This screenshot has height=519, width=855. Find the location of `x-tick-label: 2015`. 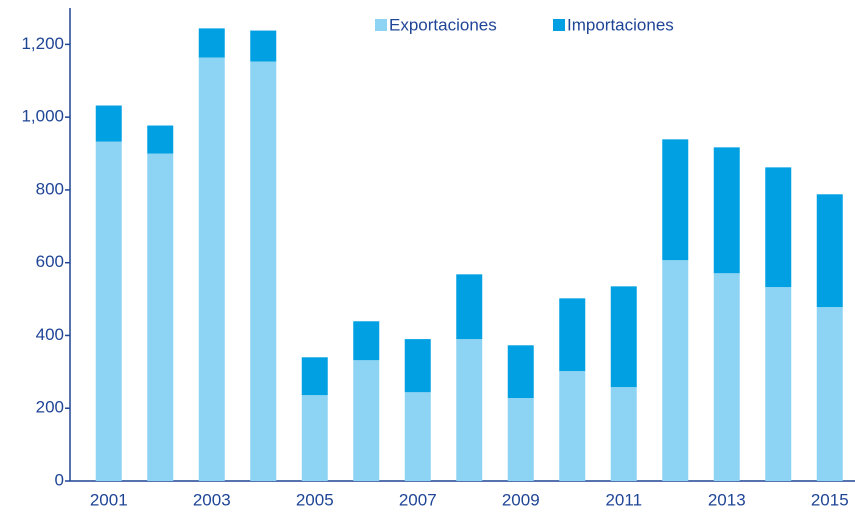

x-tick-label: 2015 is located at coordinates (830, 499).